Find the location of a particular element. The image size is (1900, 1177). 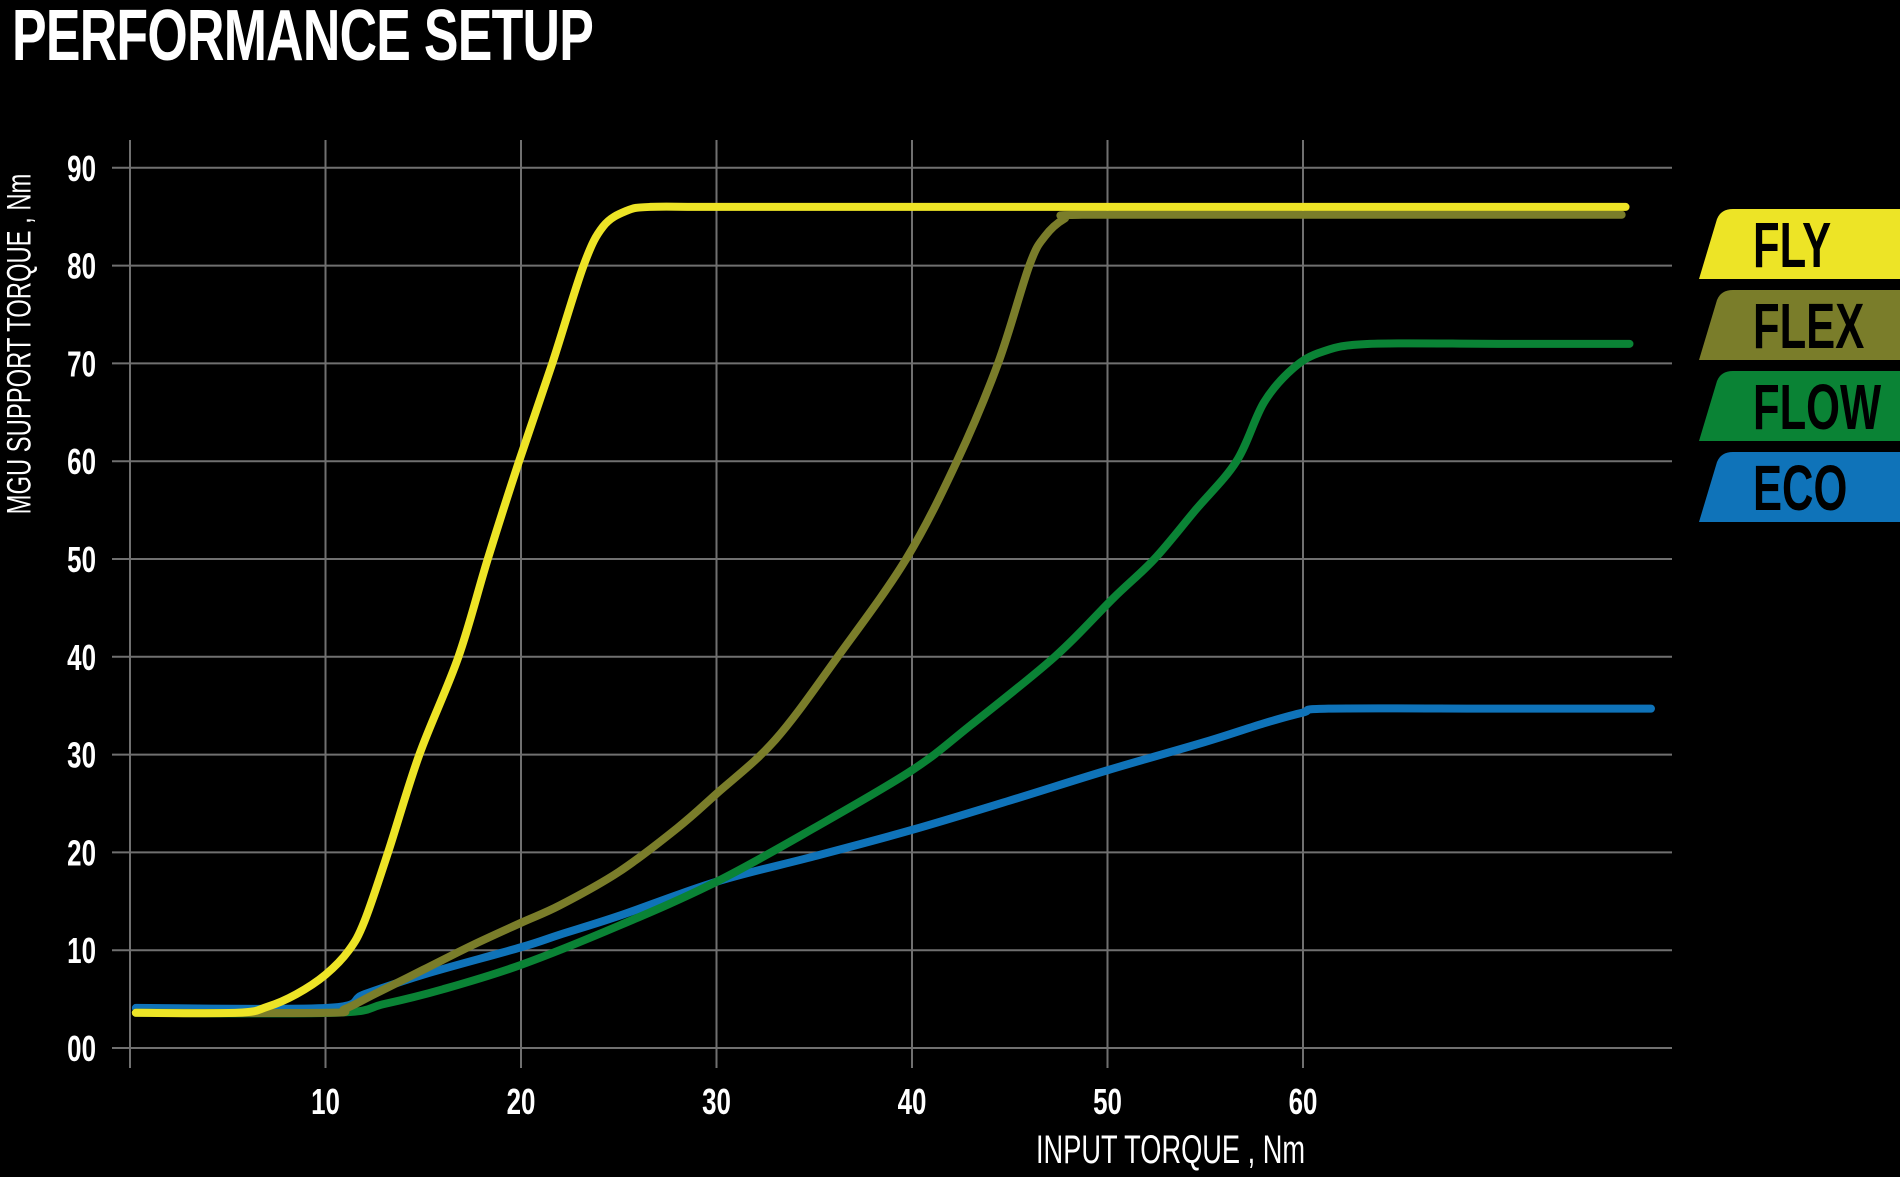

y-axis-ticks: 00 10 20 30 40 50 60 70 80 90 is located at coordinates (81, 609).